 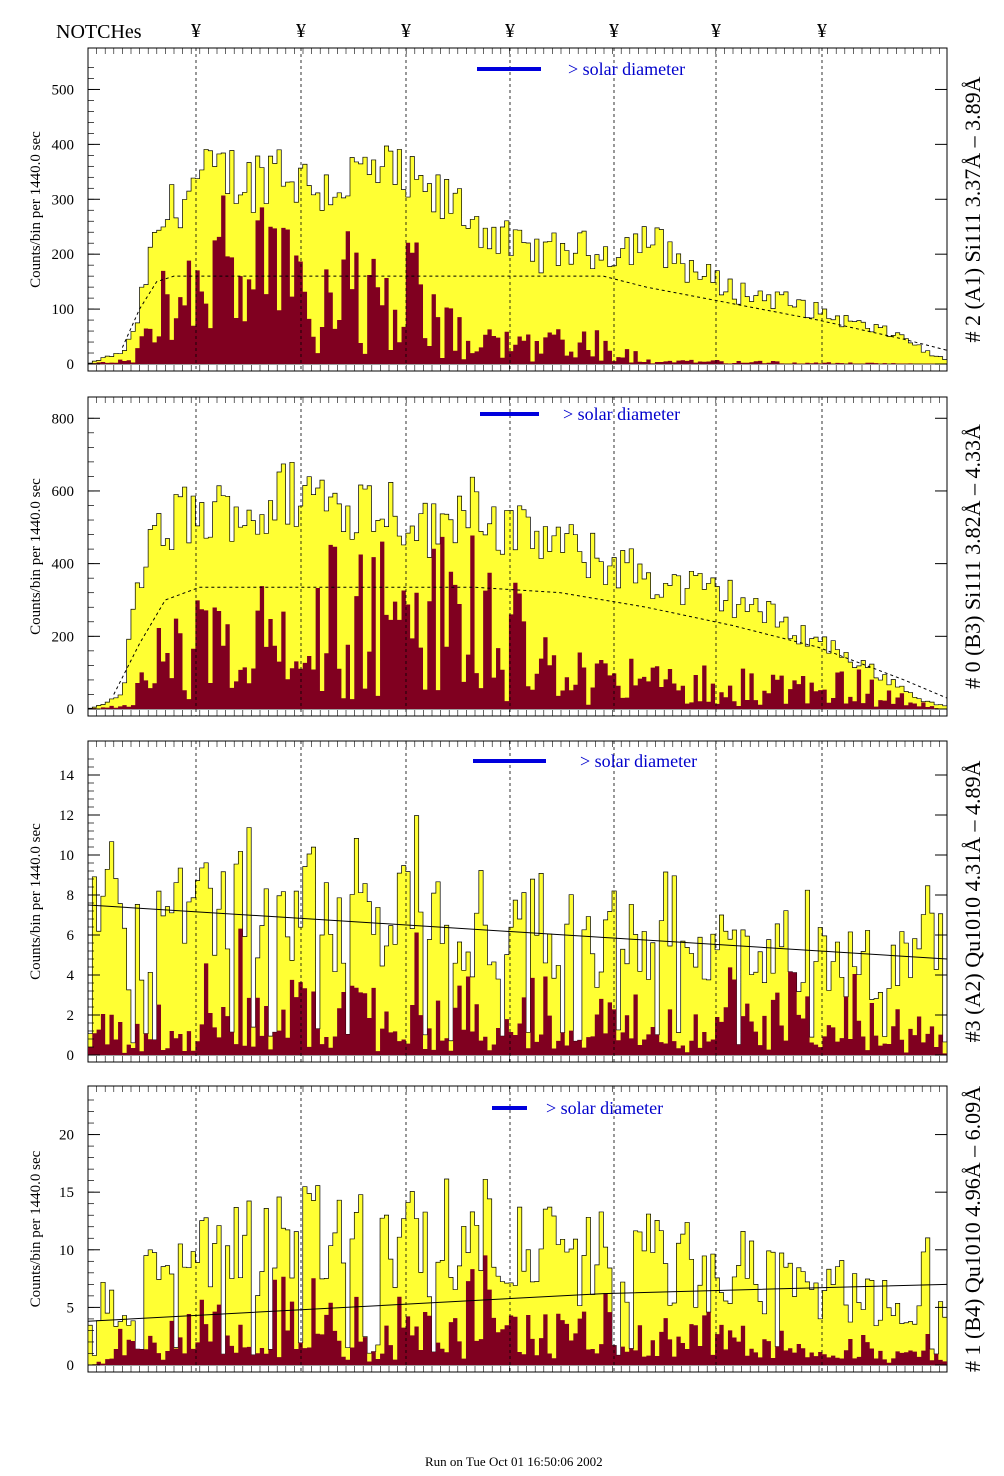 I want to click on y-tick-label: 300, so click(x=63, y=200).